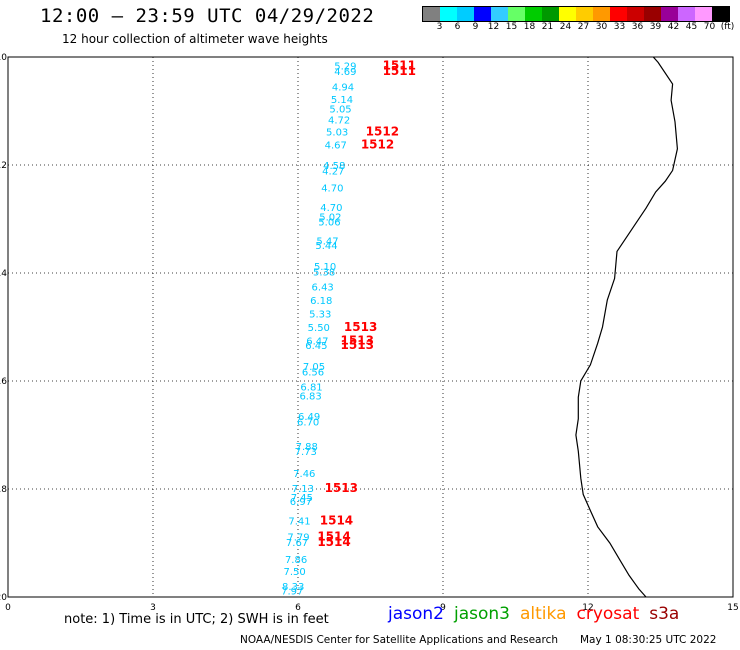  What do you see at coordinates (302, 498) in the screenshot?
I see `wave-height-label: 7.45` at bounding box center [302, 498].